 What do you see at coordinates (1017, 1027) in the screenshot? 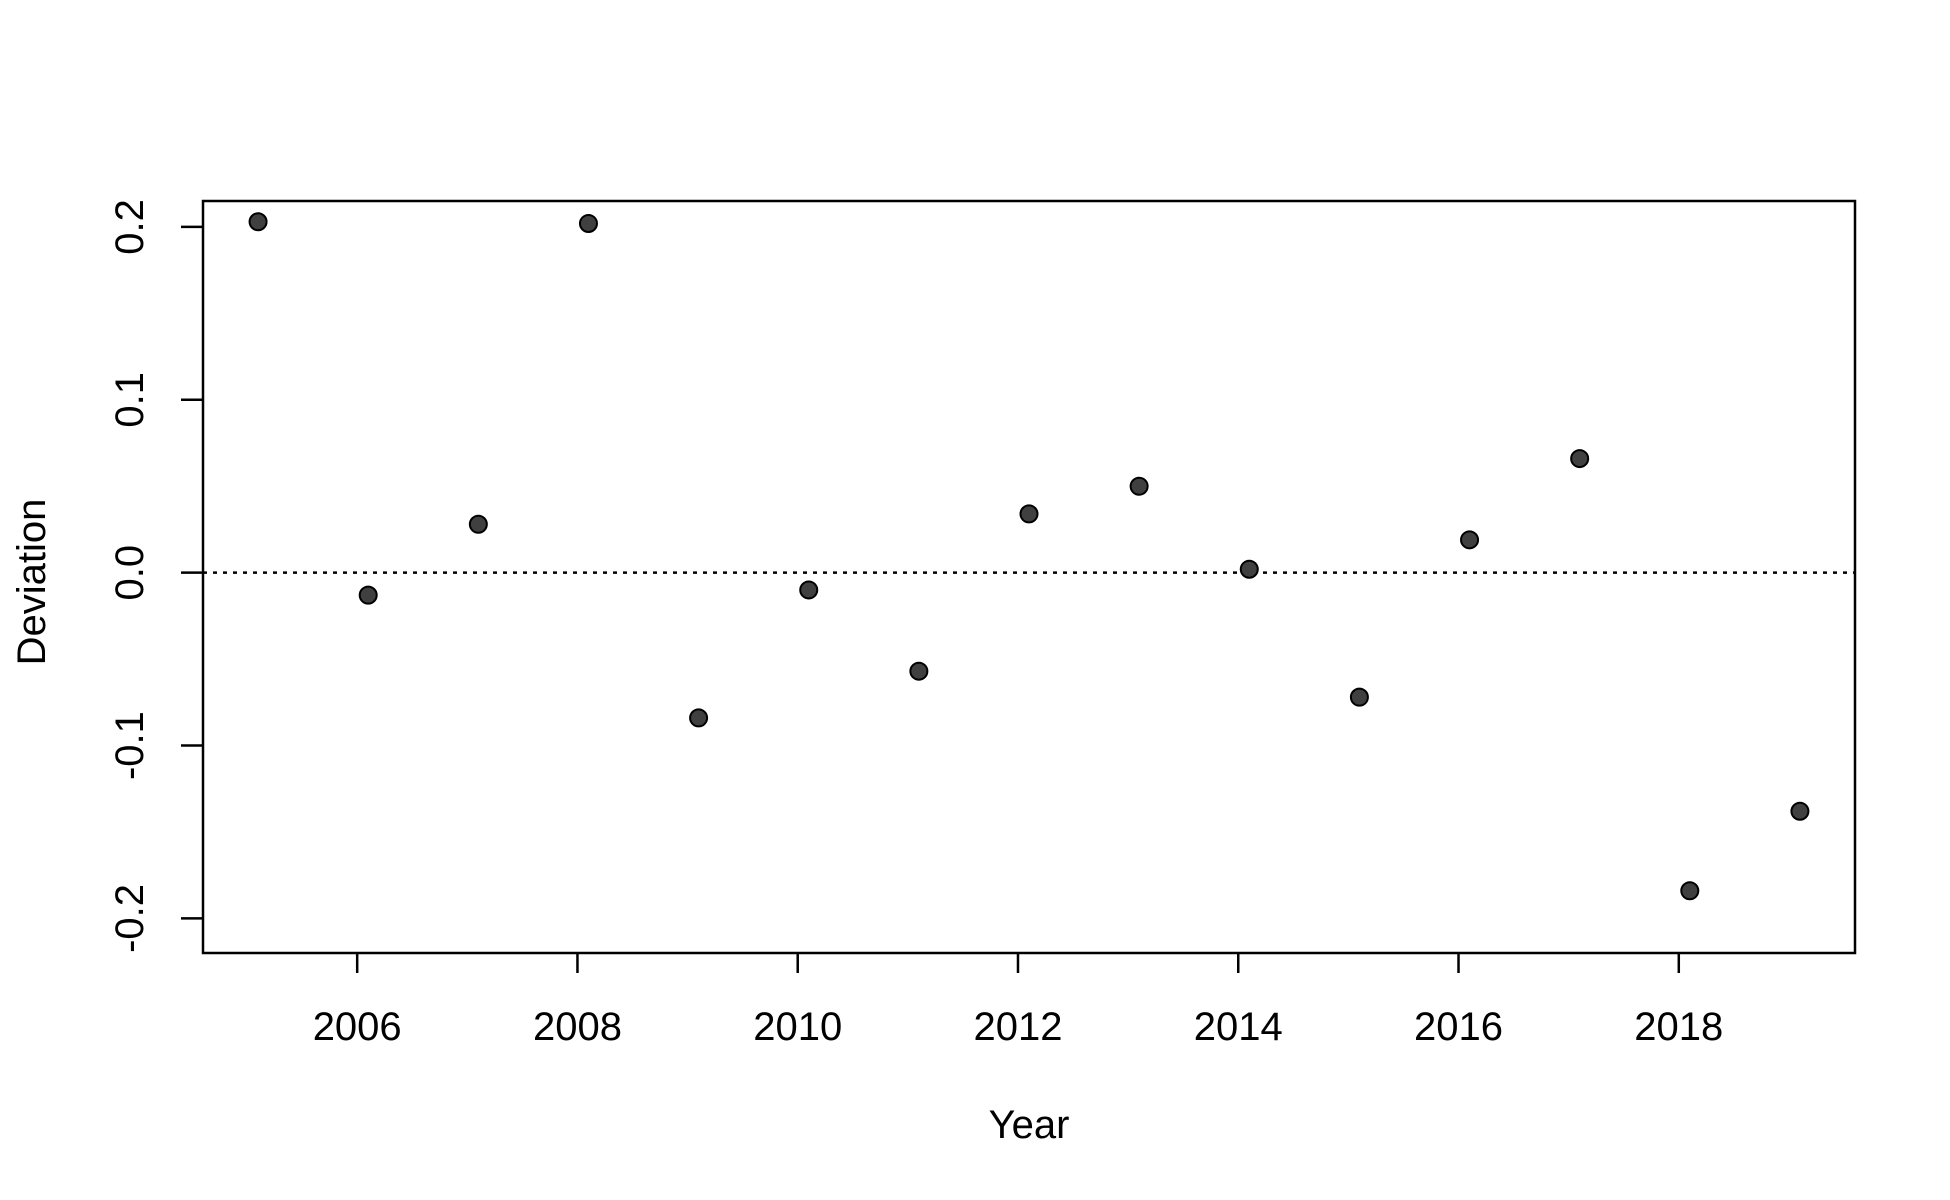
I see `x-tick-label-2012: 2012` at bounding box center [1017, 1027].